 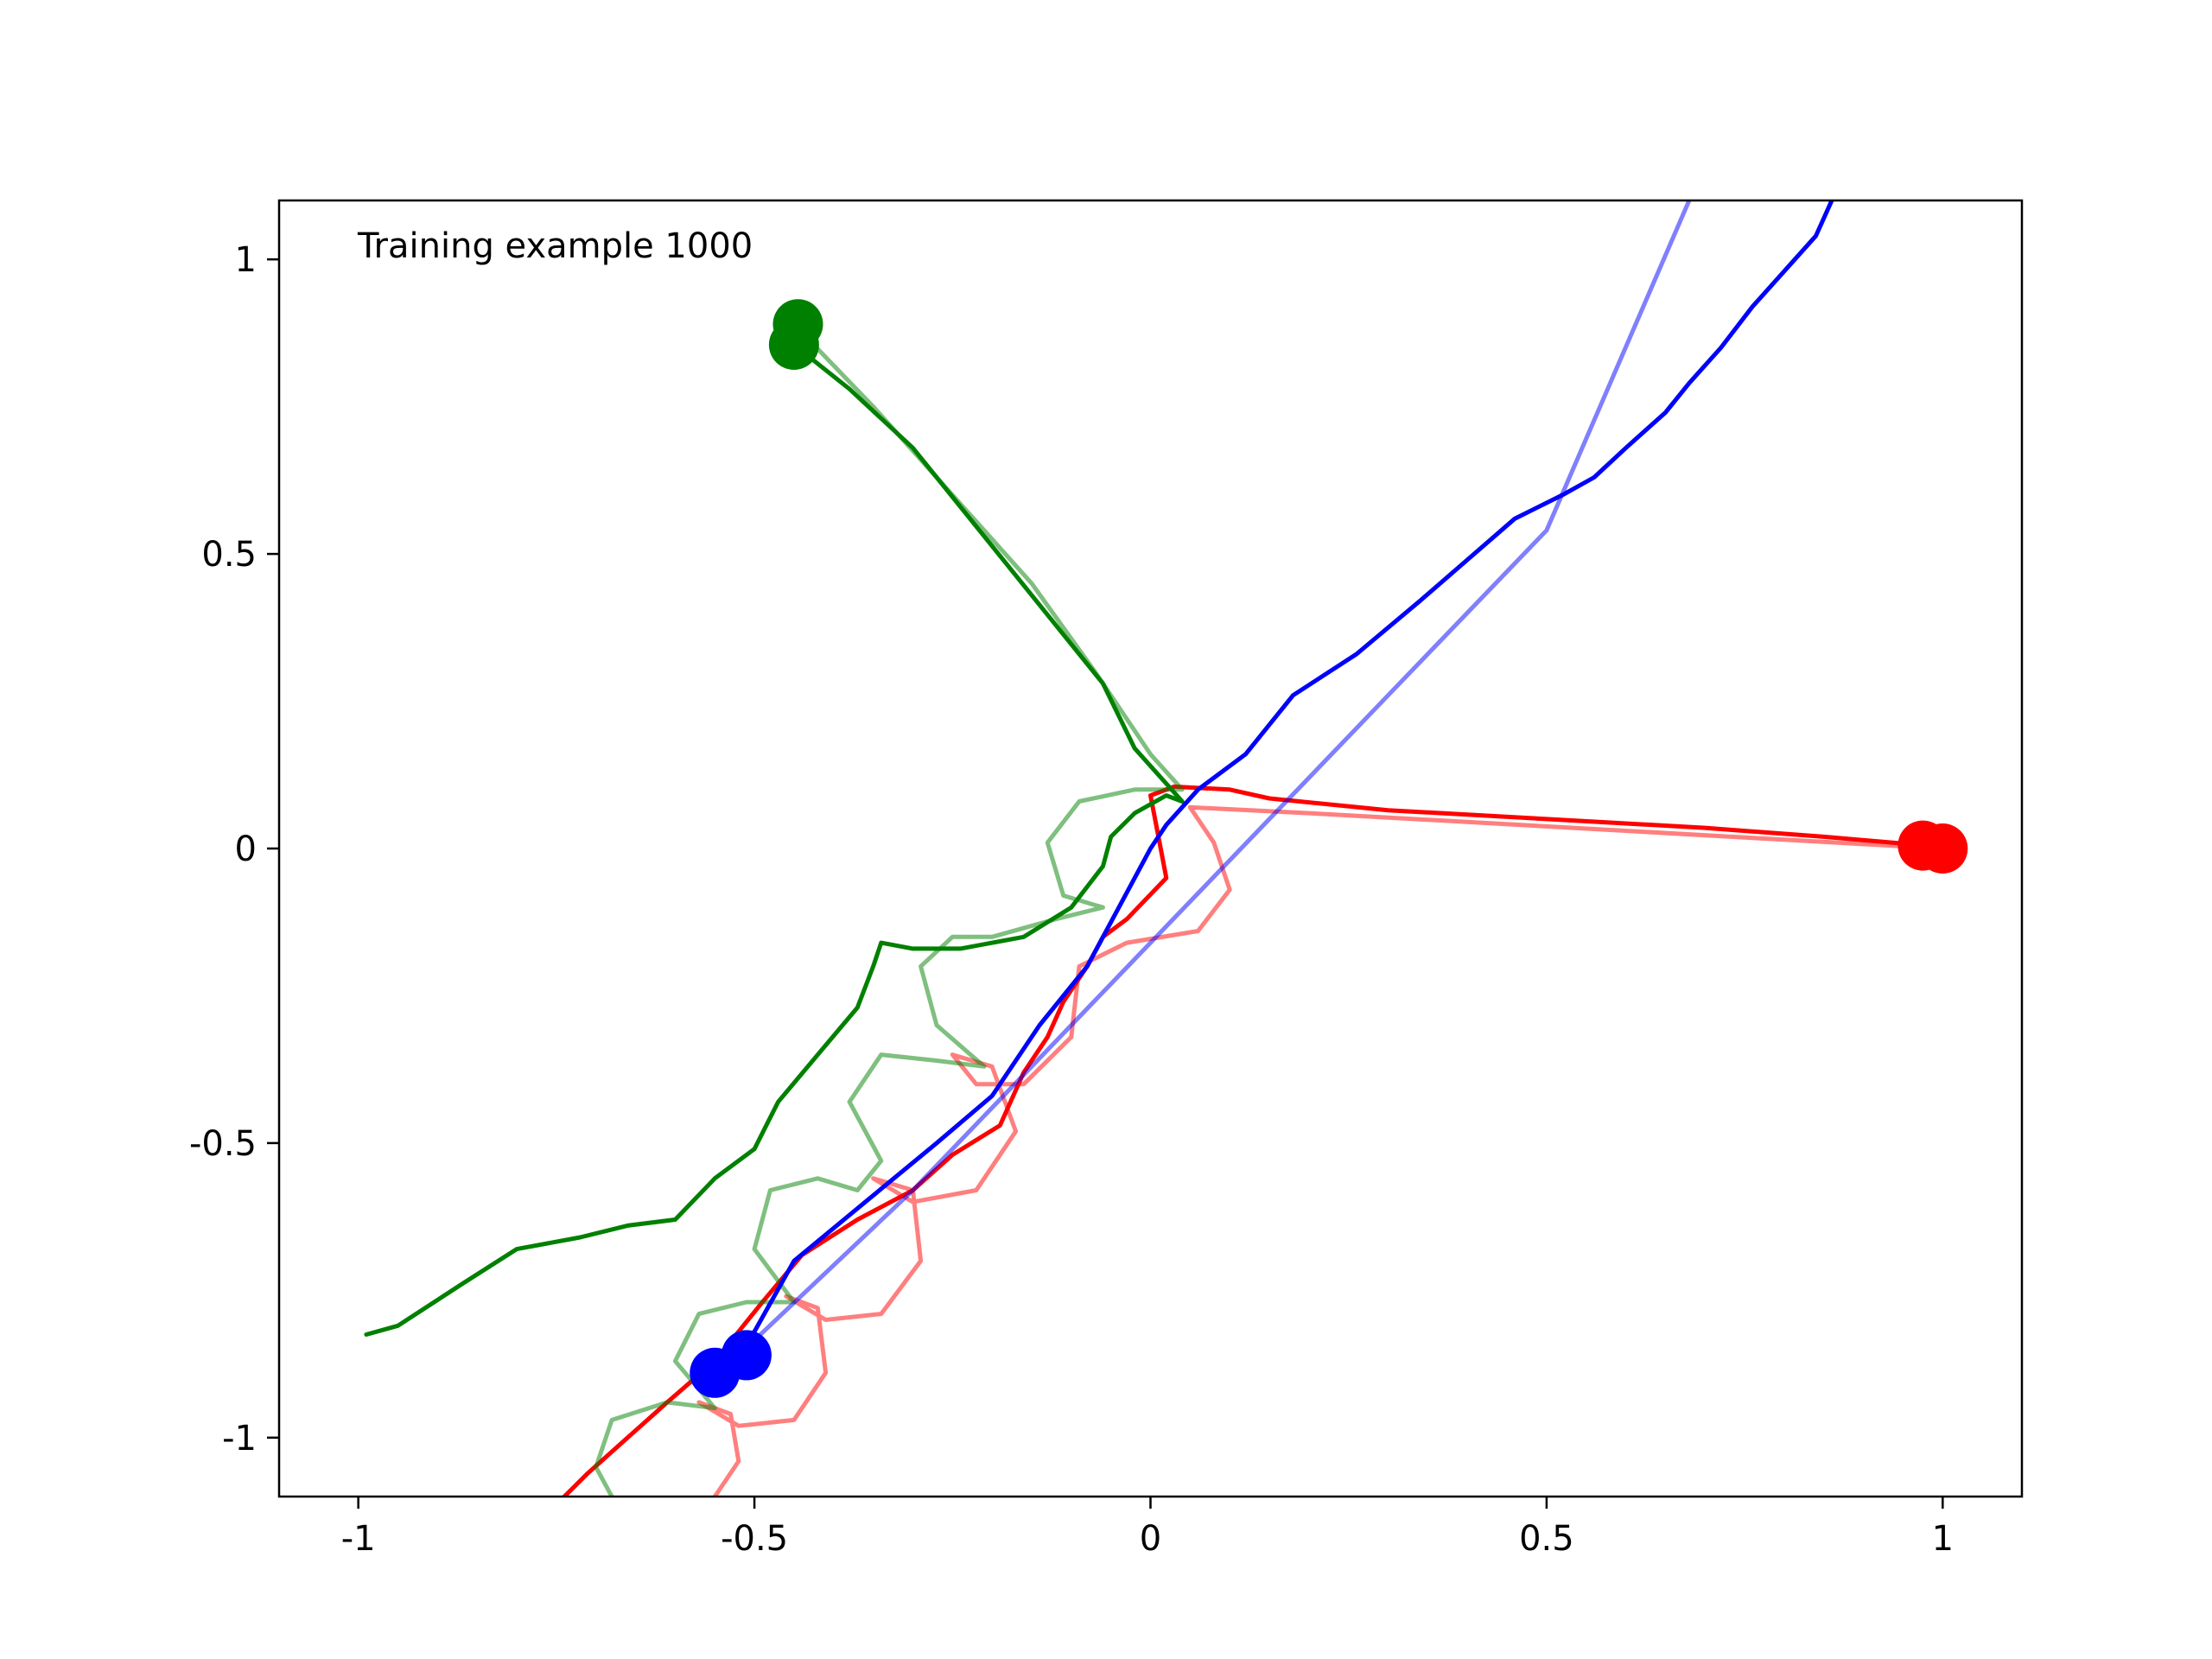 What do you see at coordinates (358, 1539) in the screenshot?
I see `x-tick-label: -1` at bounding box center [358, 1539].